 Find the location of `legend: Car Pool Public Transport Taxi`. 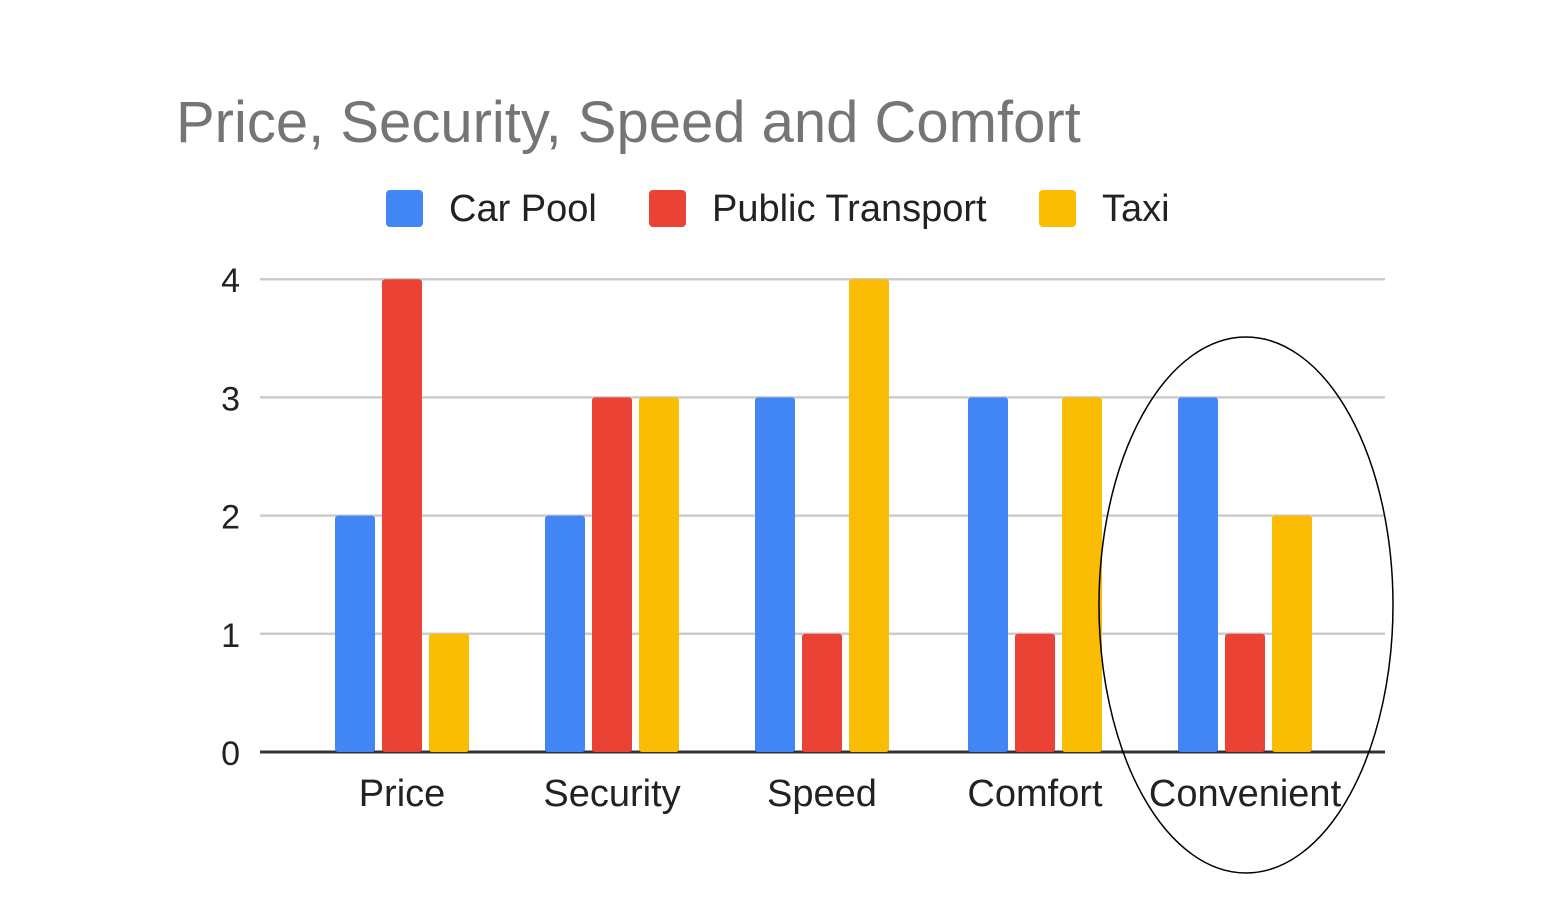

legend: Car Pool Public Transport Taxi is located at coordinates (778, 209).